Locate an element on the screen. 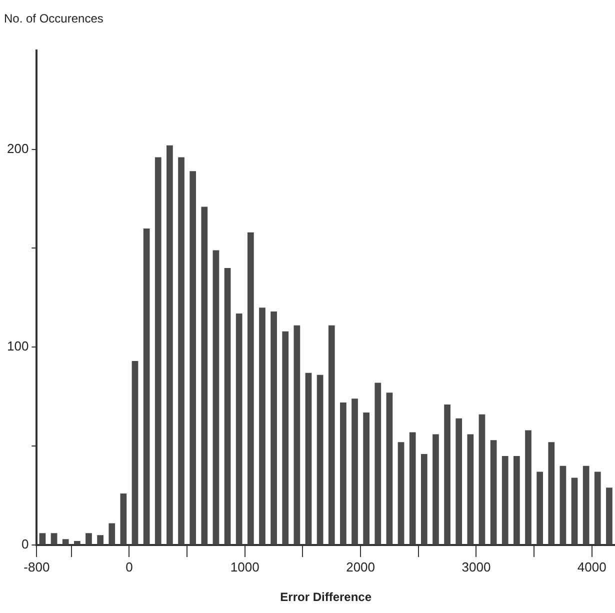 The height and width of the screenshot is (613, 615). x-tick-label: 2000 is located at coordinates (361, 566).